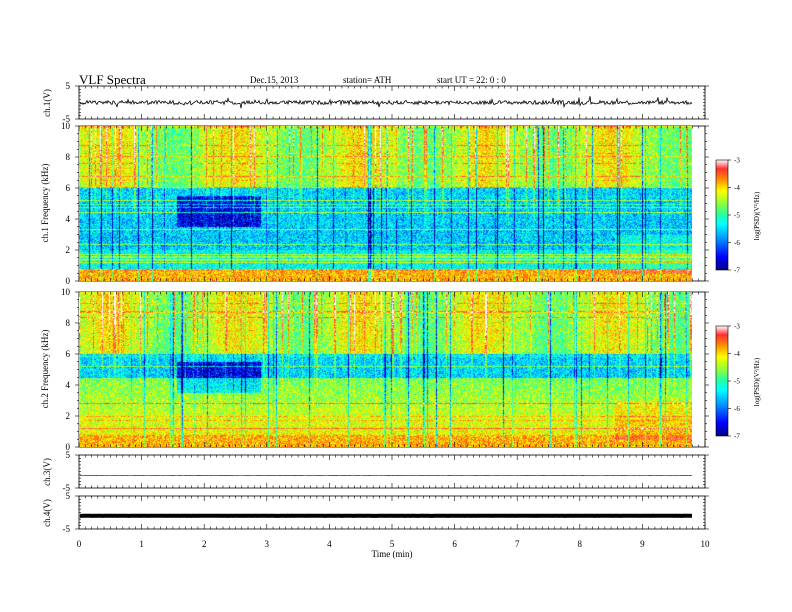 The width and height of the screenshot is (792, 612). I want to click on ch2-colorbar-label: log(PSD)(V²/Hz), so click(757, 381).